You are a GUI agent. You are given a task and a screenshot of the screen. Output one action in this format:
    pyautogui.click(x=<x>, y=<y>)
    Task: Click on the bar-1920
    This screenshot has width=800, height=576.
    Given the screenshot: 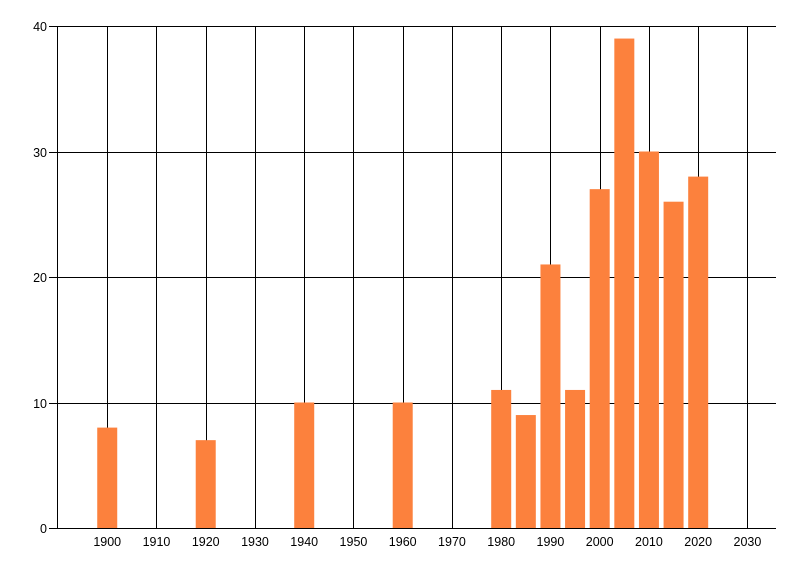 What is the action you would take?
    pyautogui.click(x=205, y=484)
    